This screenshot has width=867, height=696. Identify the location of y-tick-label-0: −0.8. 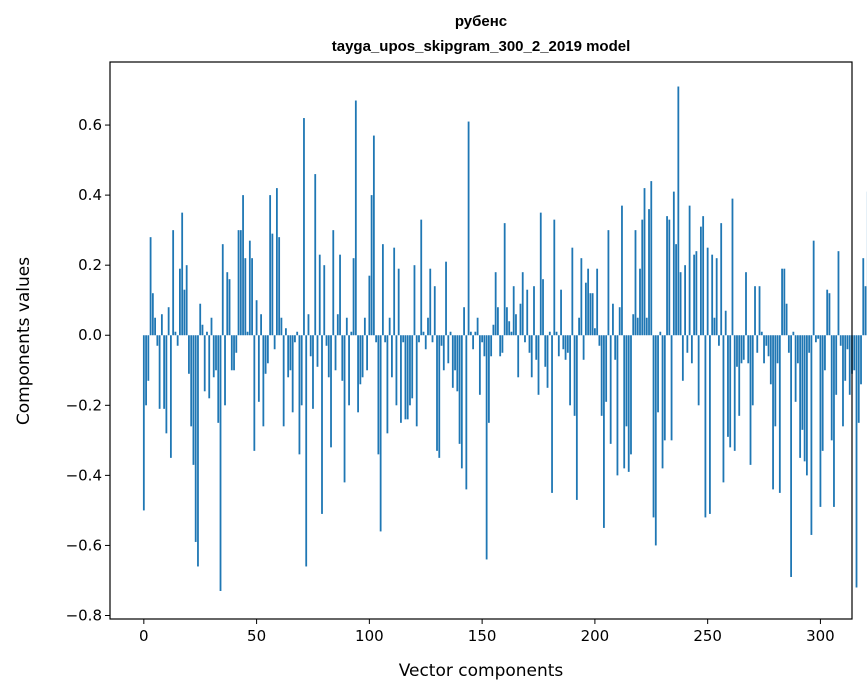
(84, 615).